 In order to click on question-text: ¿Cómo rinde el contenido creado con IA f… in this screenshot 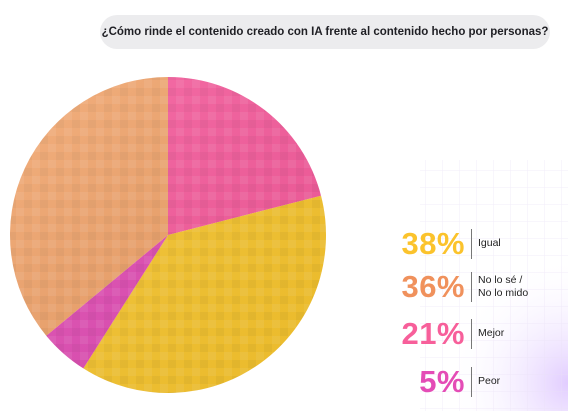, I will do `click(325, 32)`.